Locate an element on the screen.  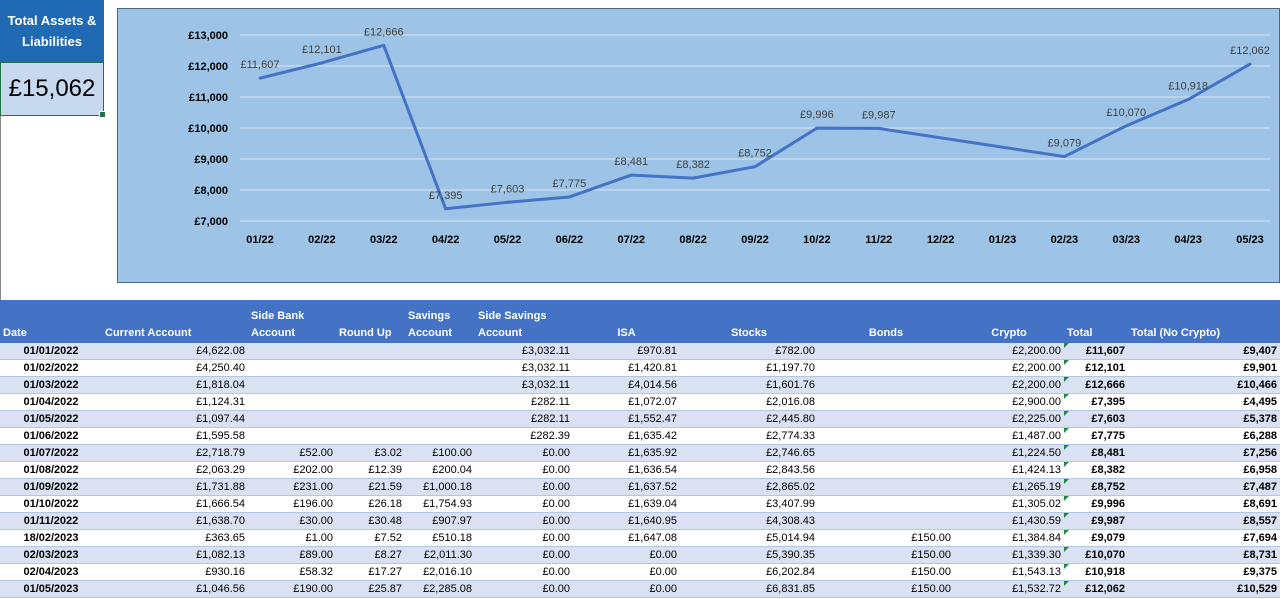
cell-roundup: £8.27 is located at coordinates (370, 555).